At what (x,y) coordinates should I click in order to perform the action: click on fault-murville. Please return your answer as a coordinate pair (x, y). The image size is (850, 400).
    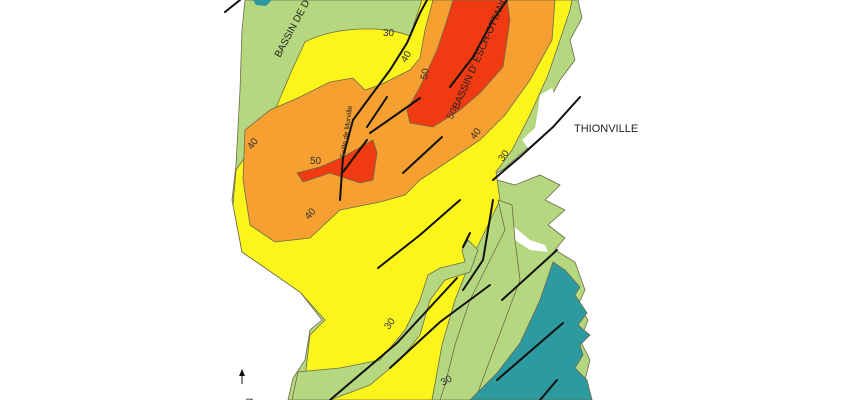
    Looking at the image, I should click on (383, 100).